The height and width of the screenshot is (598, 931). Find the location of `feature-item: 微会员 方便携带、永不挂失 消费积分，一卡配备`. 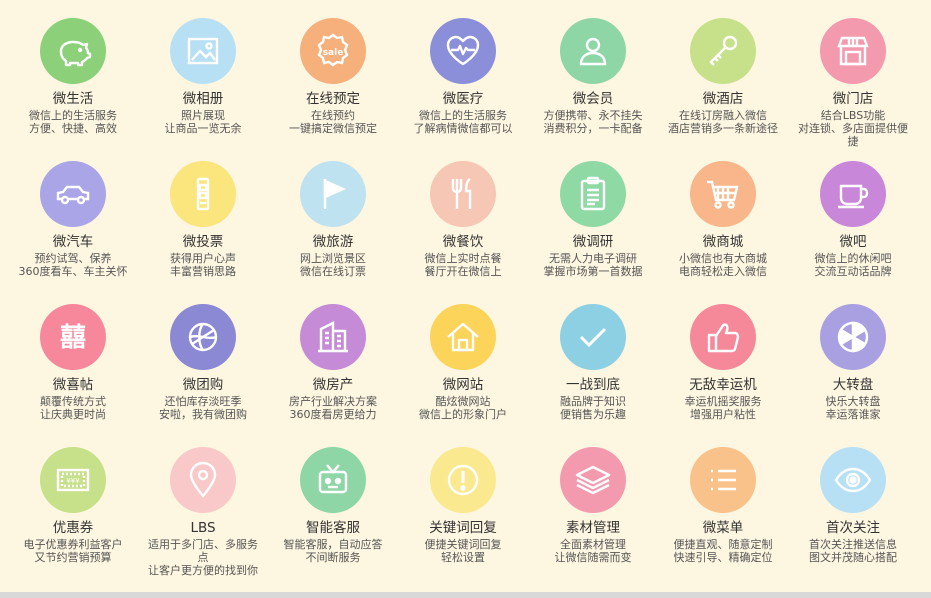

feature-item: 微会员 方便携带、永不挂失 消费积分，一卡配备 is located at coordinates (593, 76).